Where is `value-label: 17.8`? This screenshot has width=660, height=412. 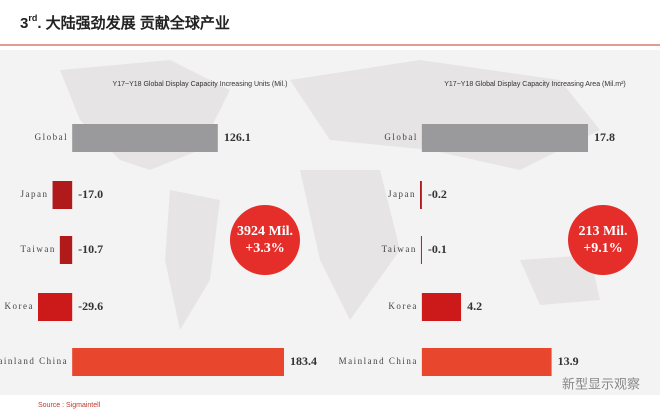 value-label: 17.8 is located at coordinates (604, 137).